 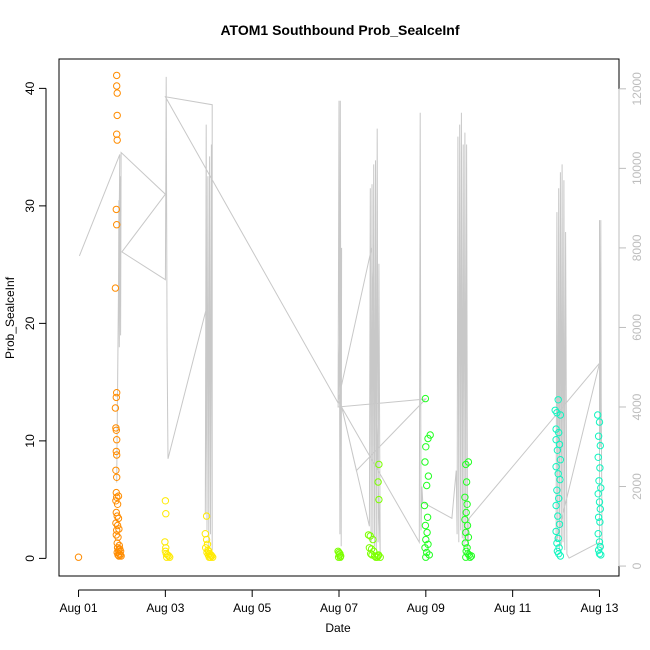 I want to click on secondary-y-tick-label: 0, so click(x=637, y=565).